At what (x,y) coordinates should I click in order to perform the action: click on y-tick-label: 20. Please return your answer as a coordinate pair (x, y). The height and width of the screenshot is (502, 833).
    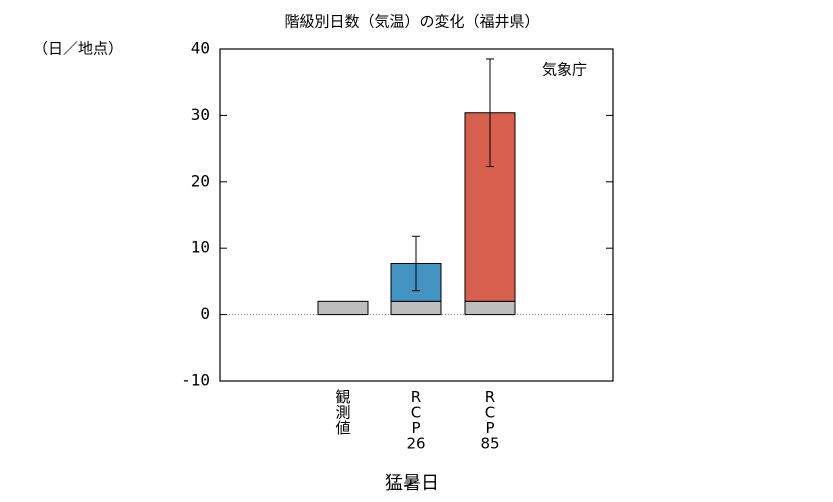
    Looking at the image, I should click on (200, 180).